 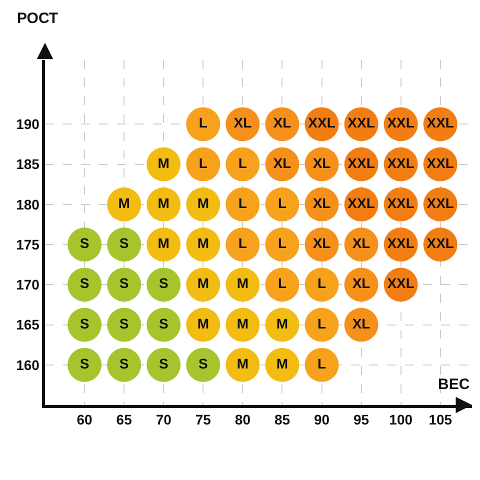 I want to click on y-tick-label: 180, so click(x=28, y=204).